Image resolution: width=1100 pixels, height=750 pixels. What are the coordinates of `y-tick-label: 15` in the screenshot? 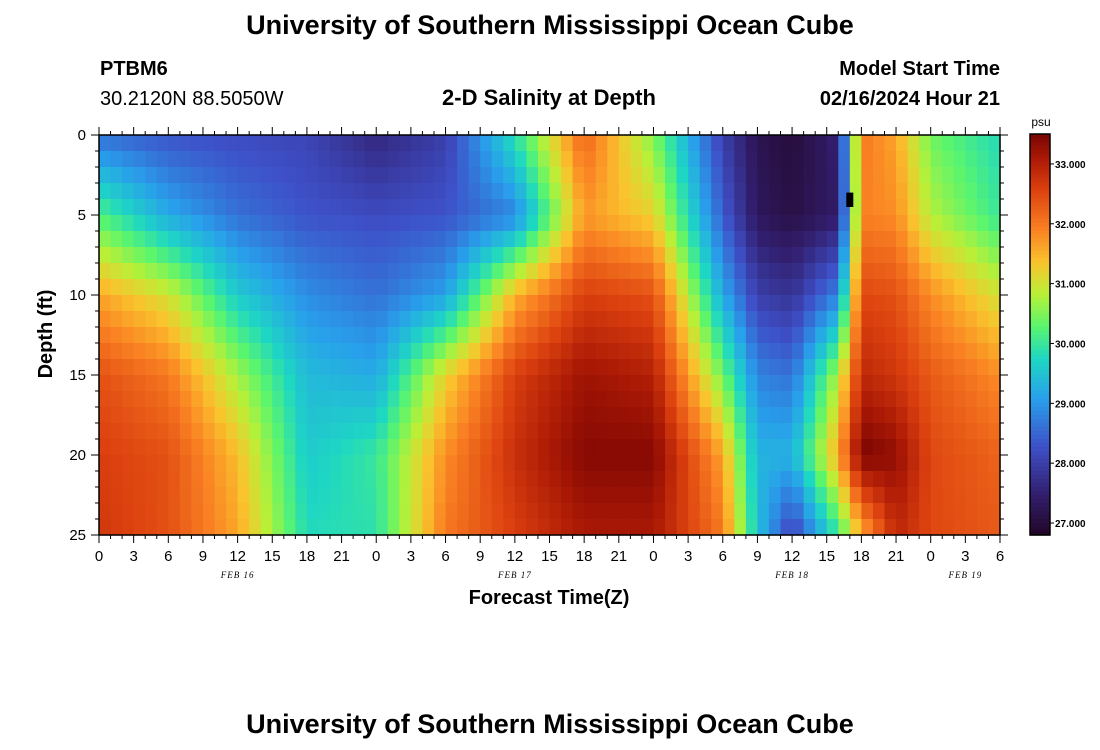 It's located at (77, 375).